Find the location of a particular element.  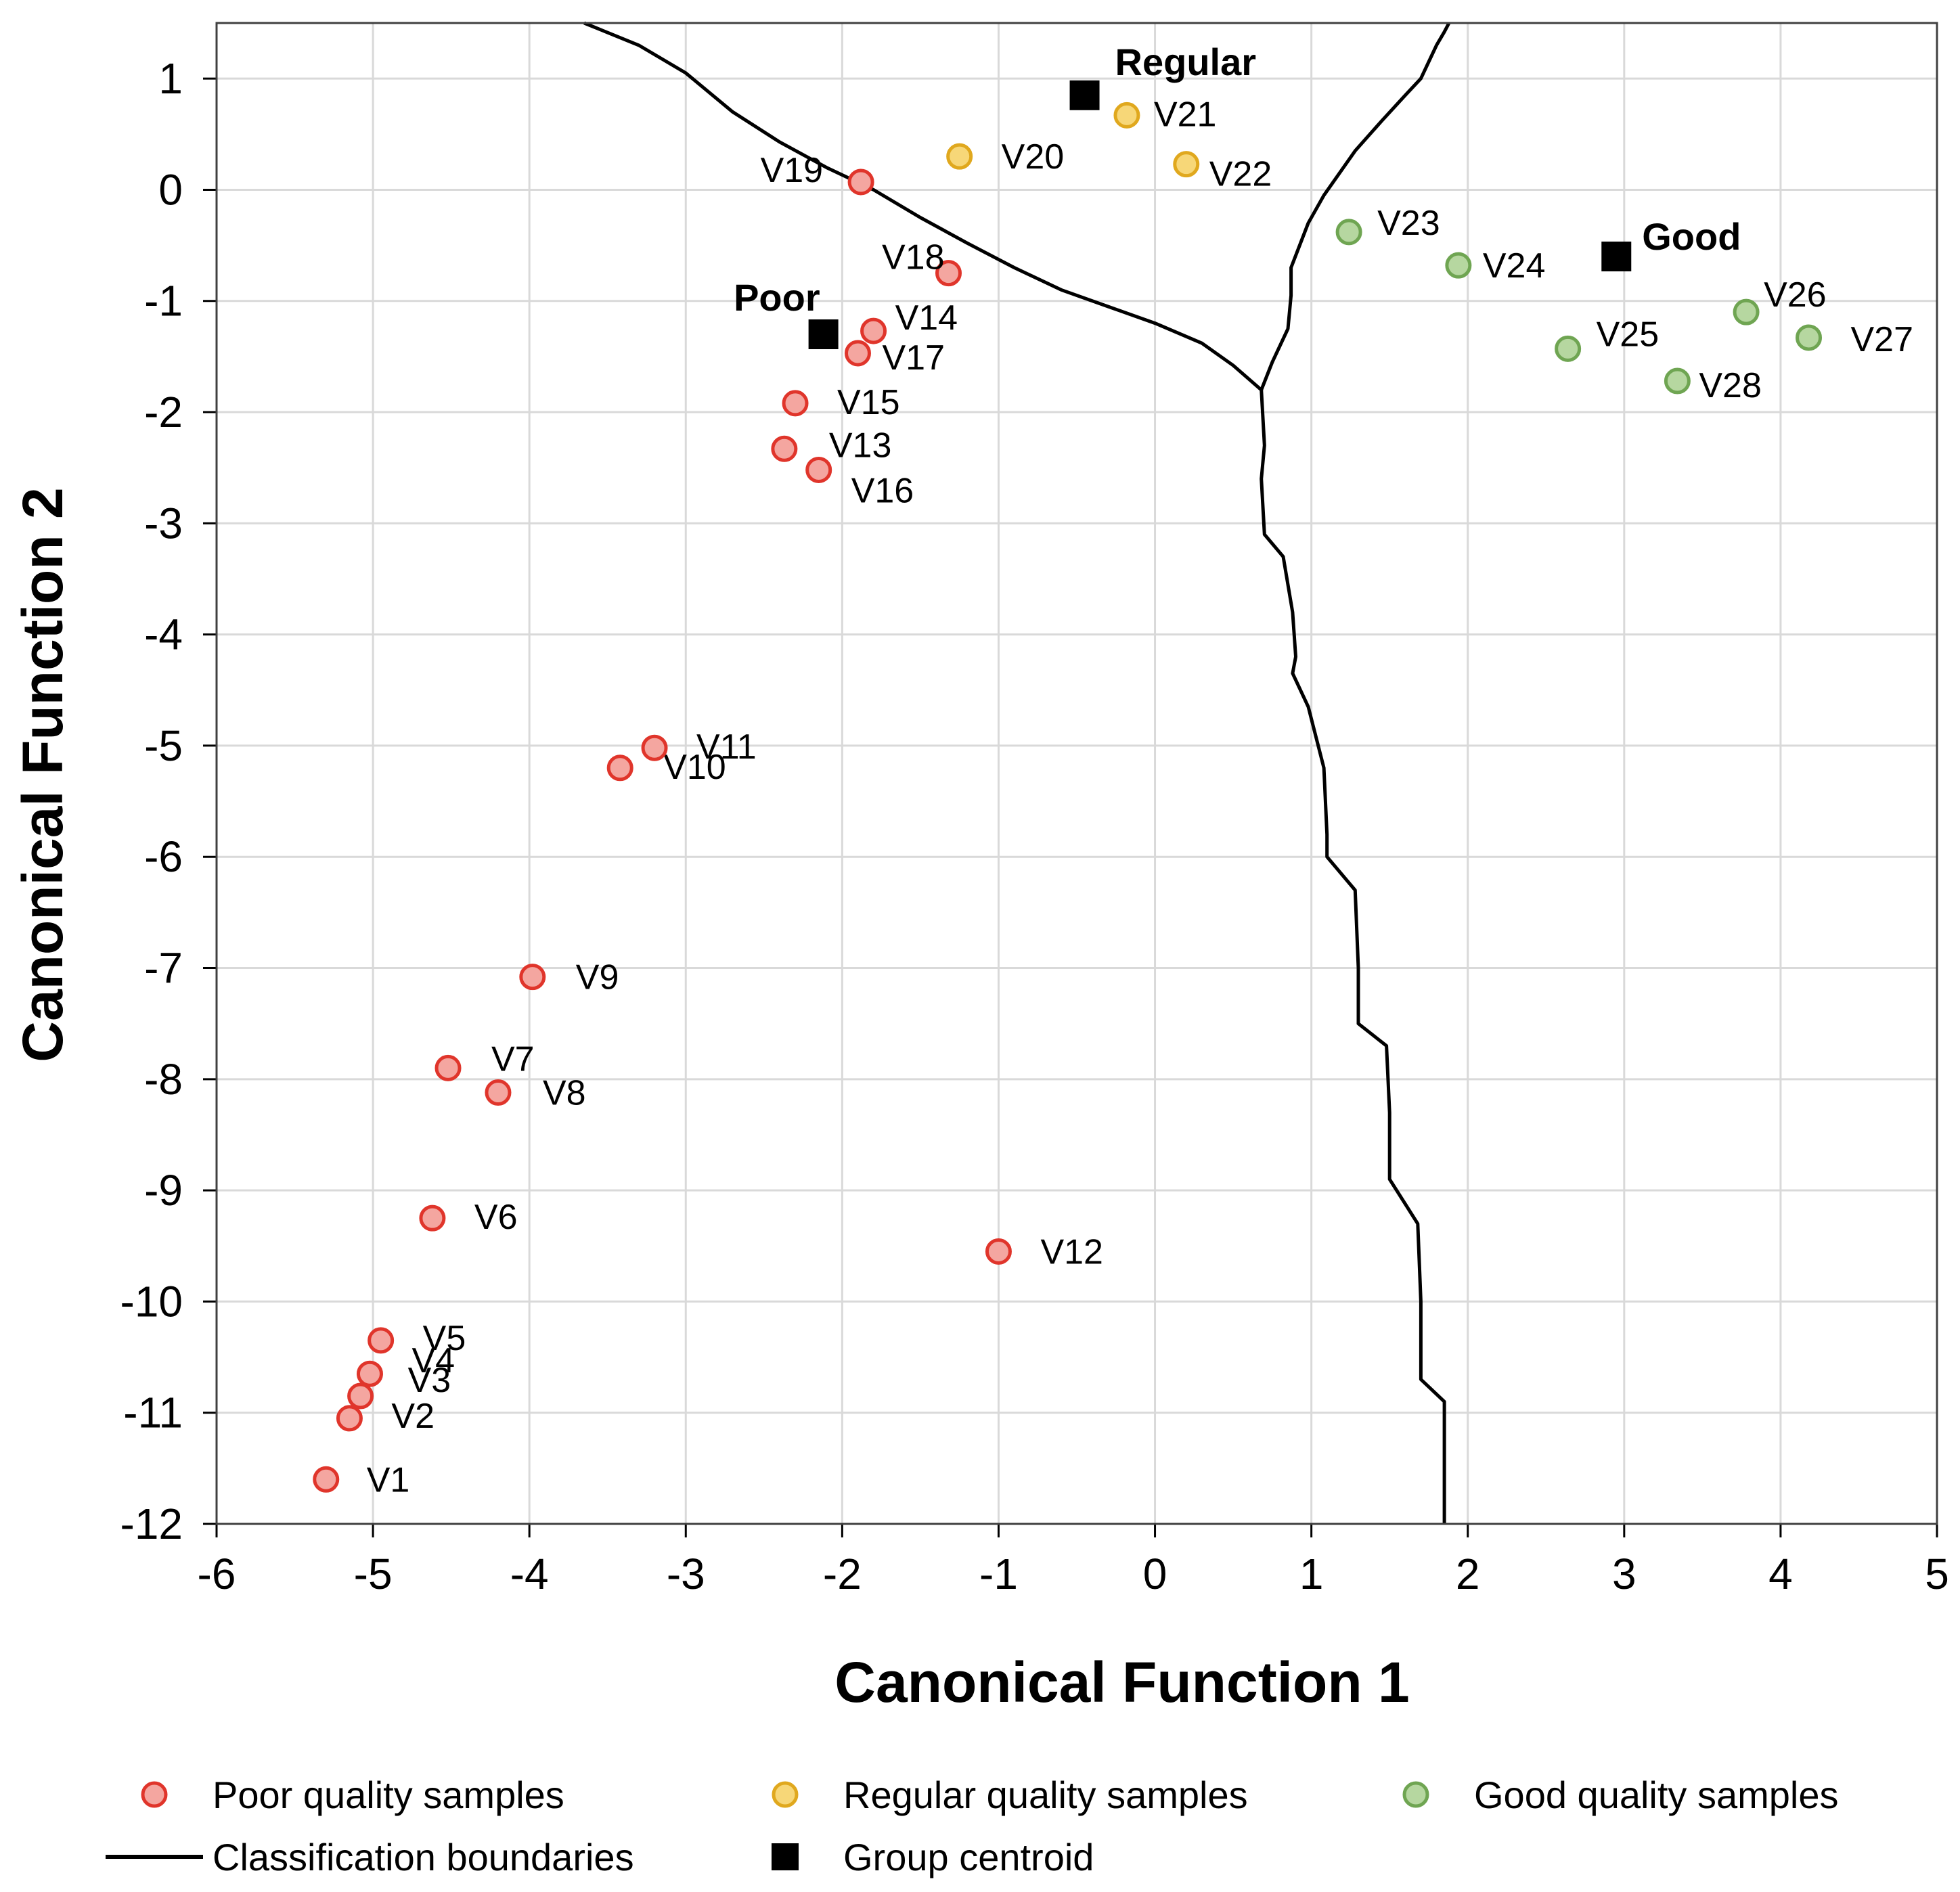

point-label-v1: V1 is located at coordinates (388, 1480).